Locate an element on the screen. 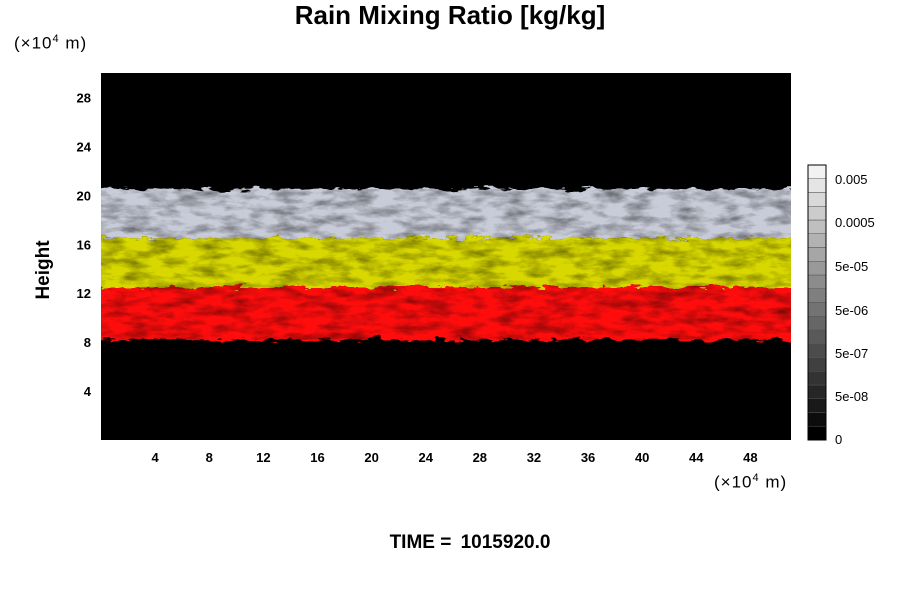 This screenshot has width=900, height=600. x-tick-label: 32 is located at coordinates (534, 457).